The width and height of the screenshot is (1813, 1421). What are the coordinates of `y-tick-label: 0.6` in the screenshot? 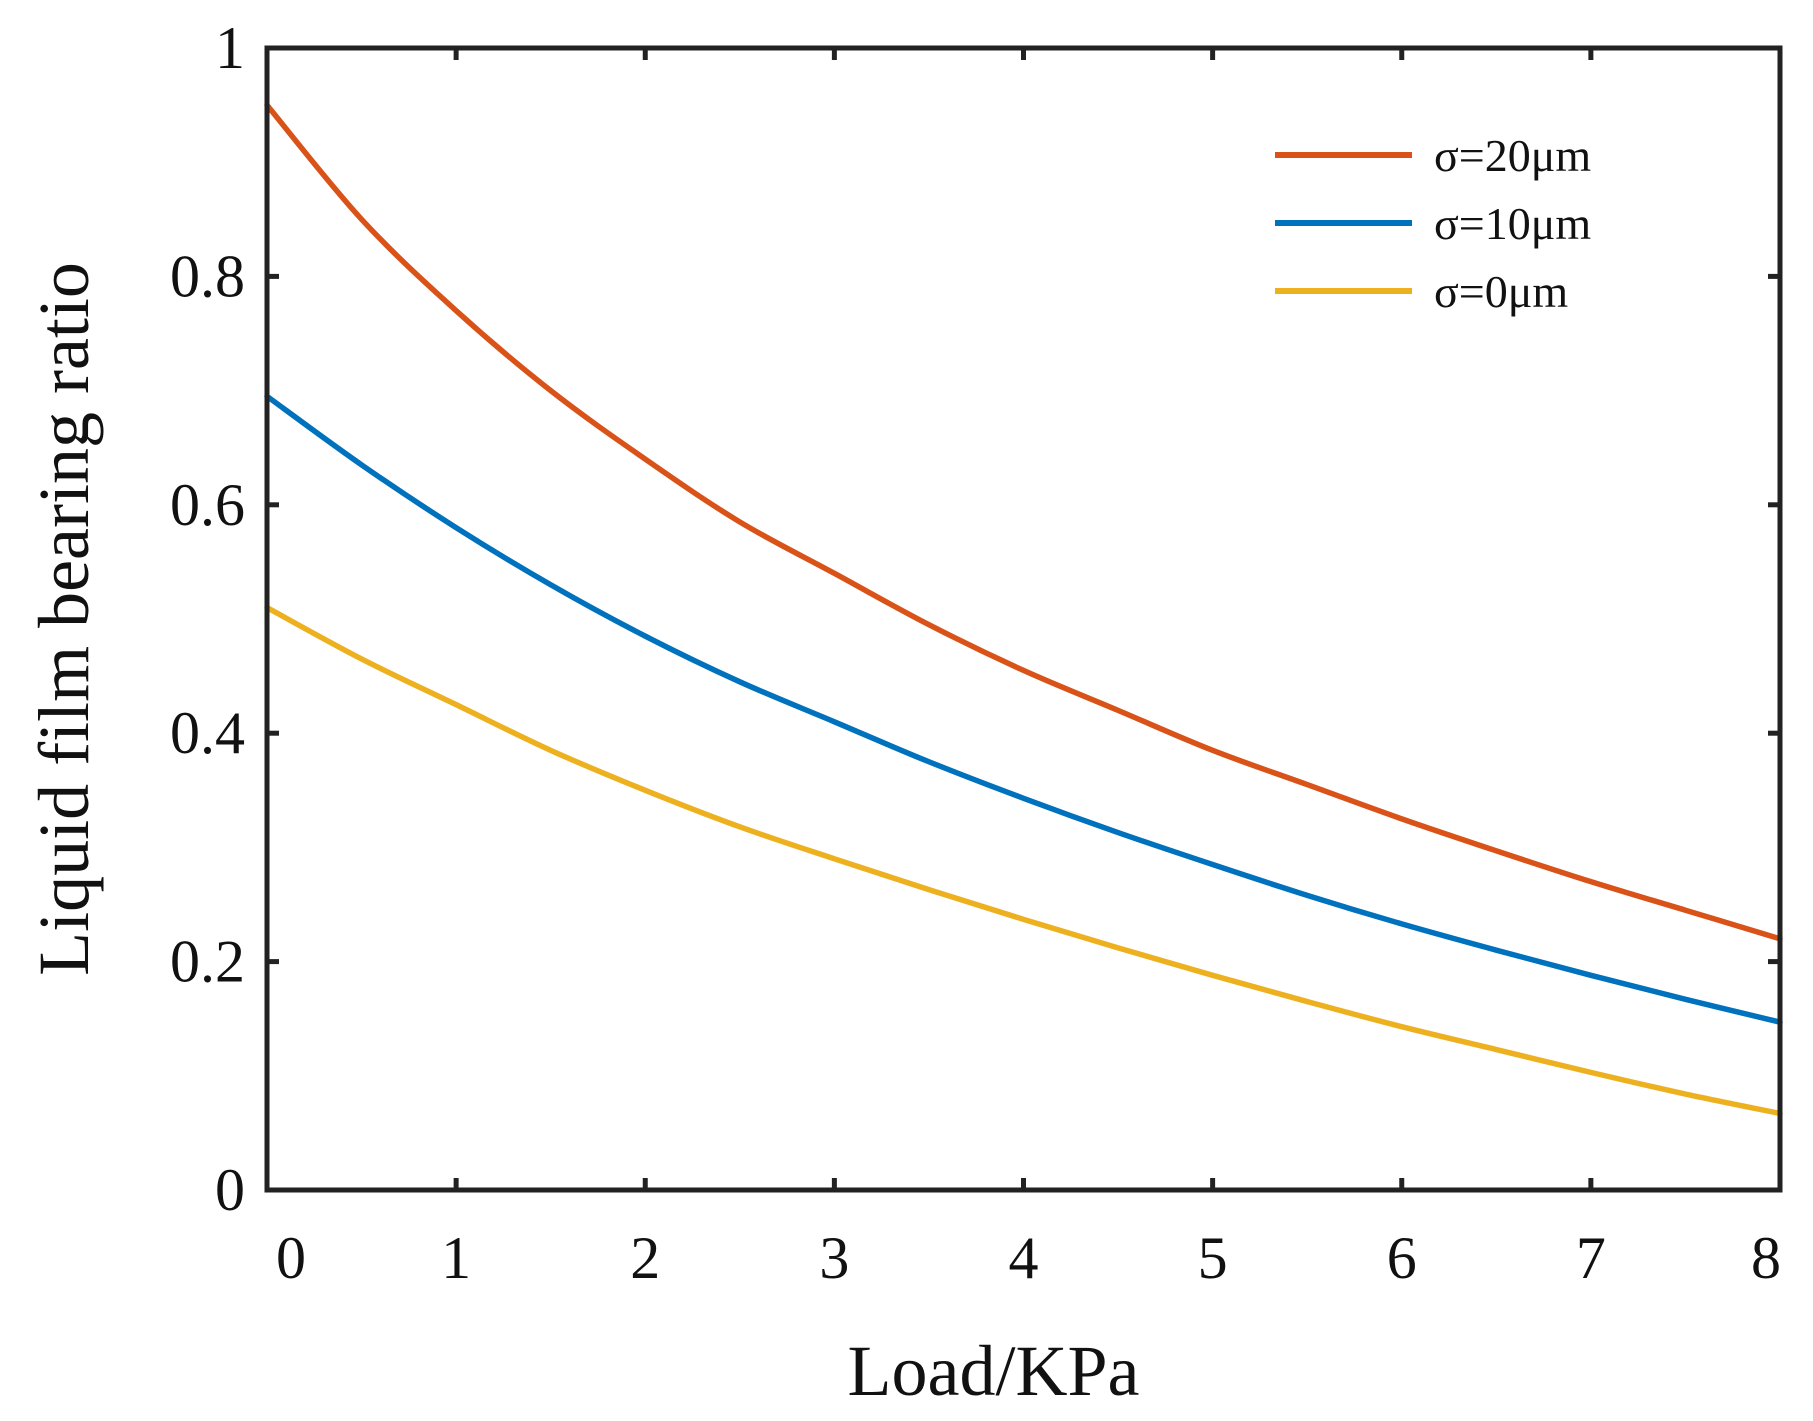 It's located at (207, 505).